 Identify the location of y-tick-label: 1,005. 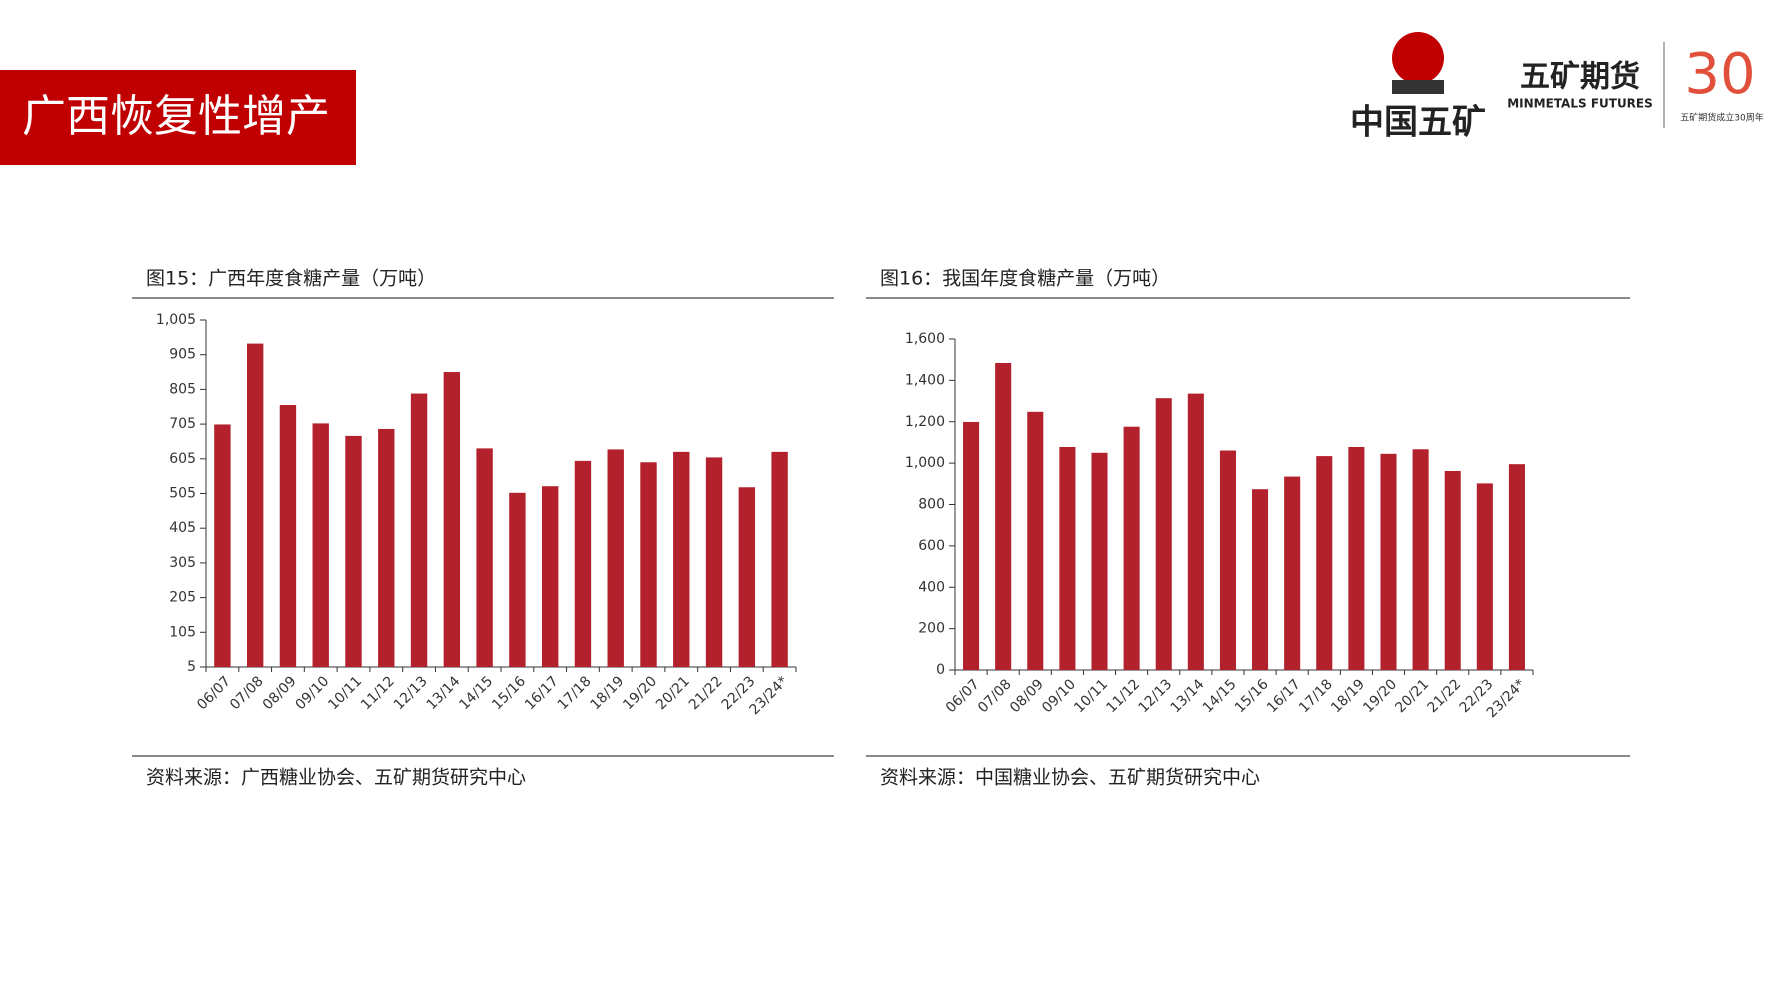
(176, 320).